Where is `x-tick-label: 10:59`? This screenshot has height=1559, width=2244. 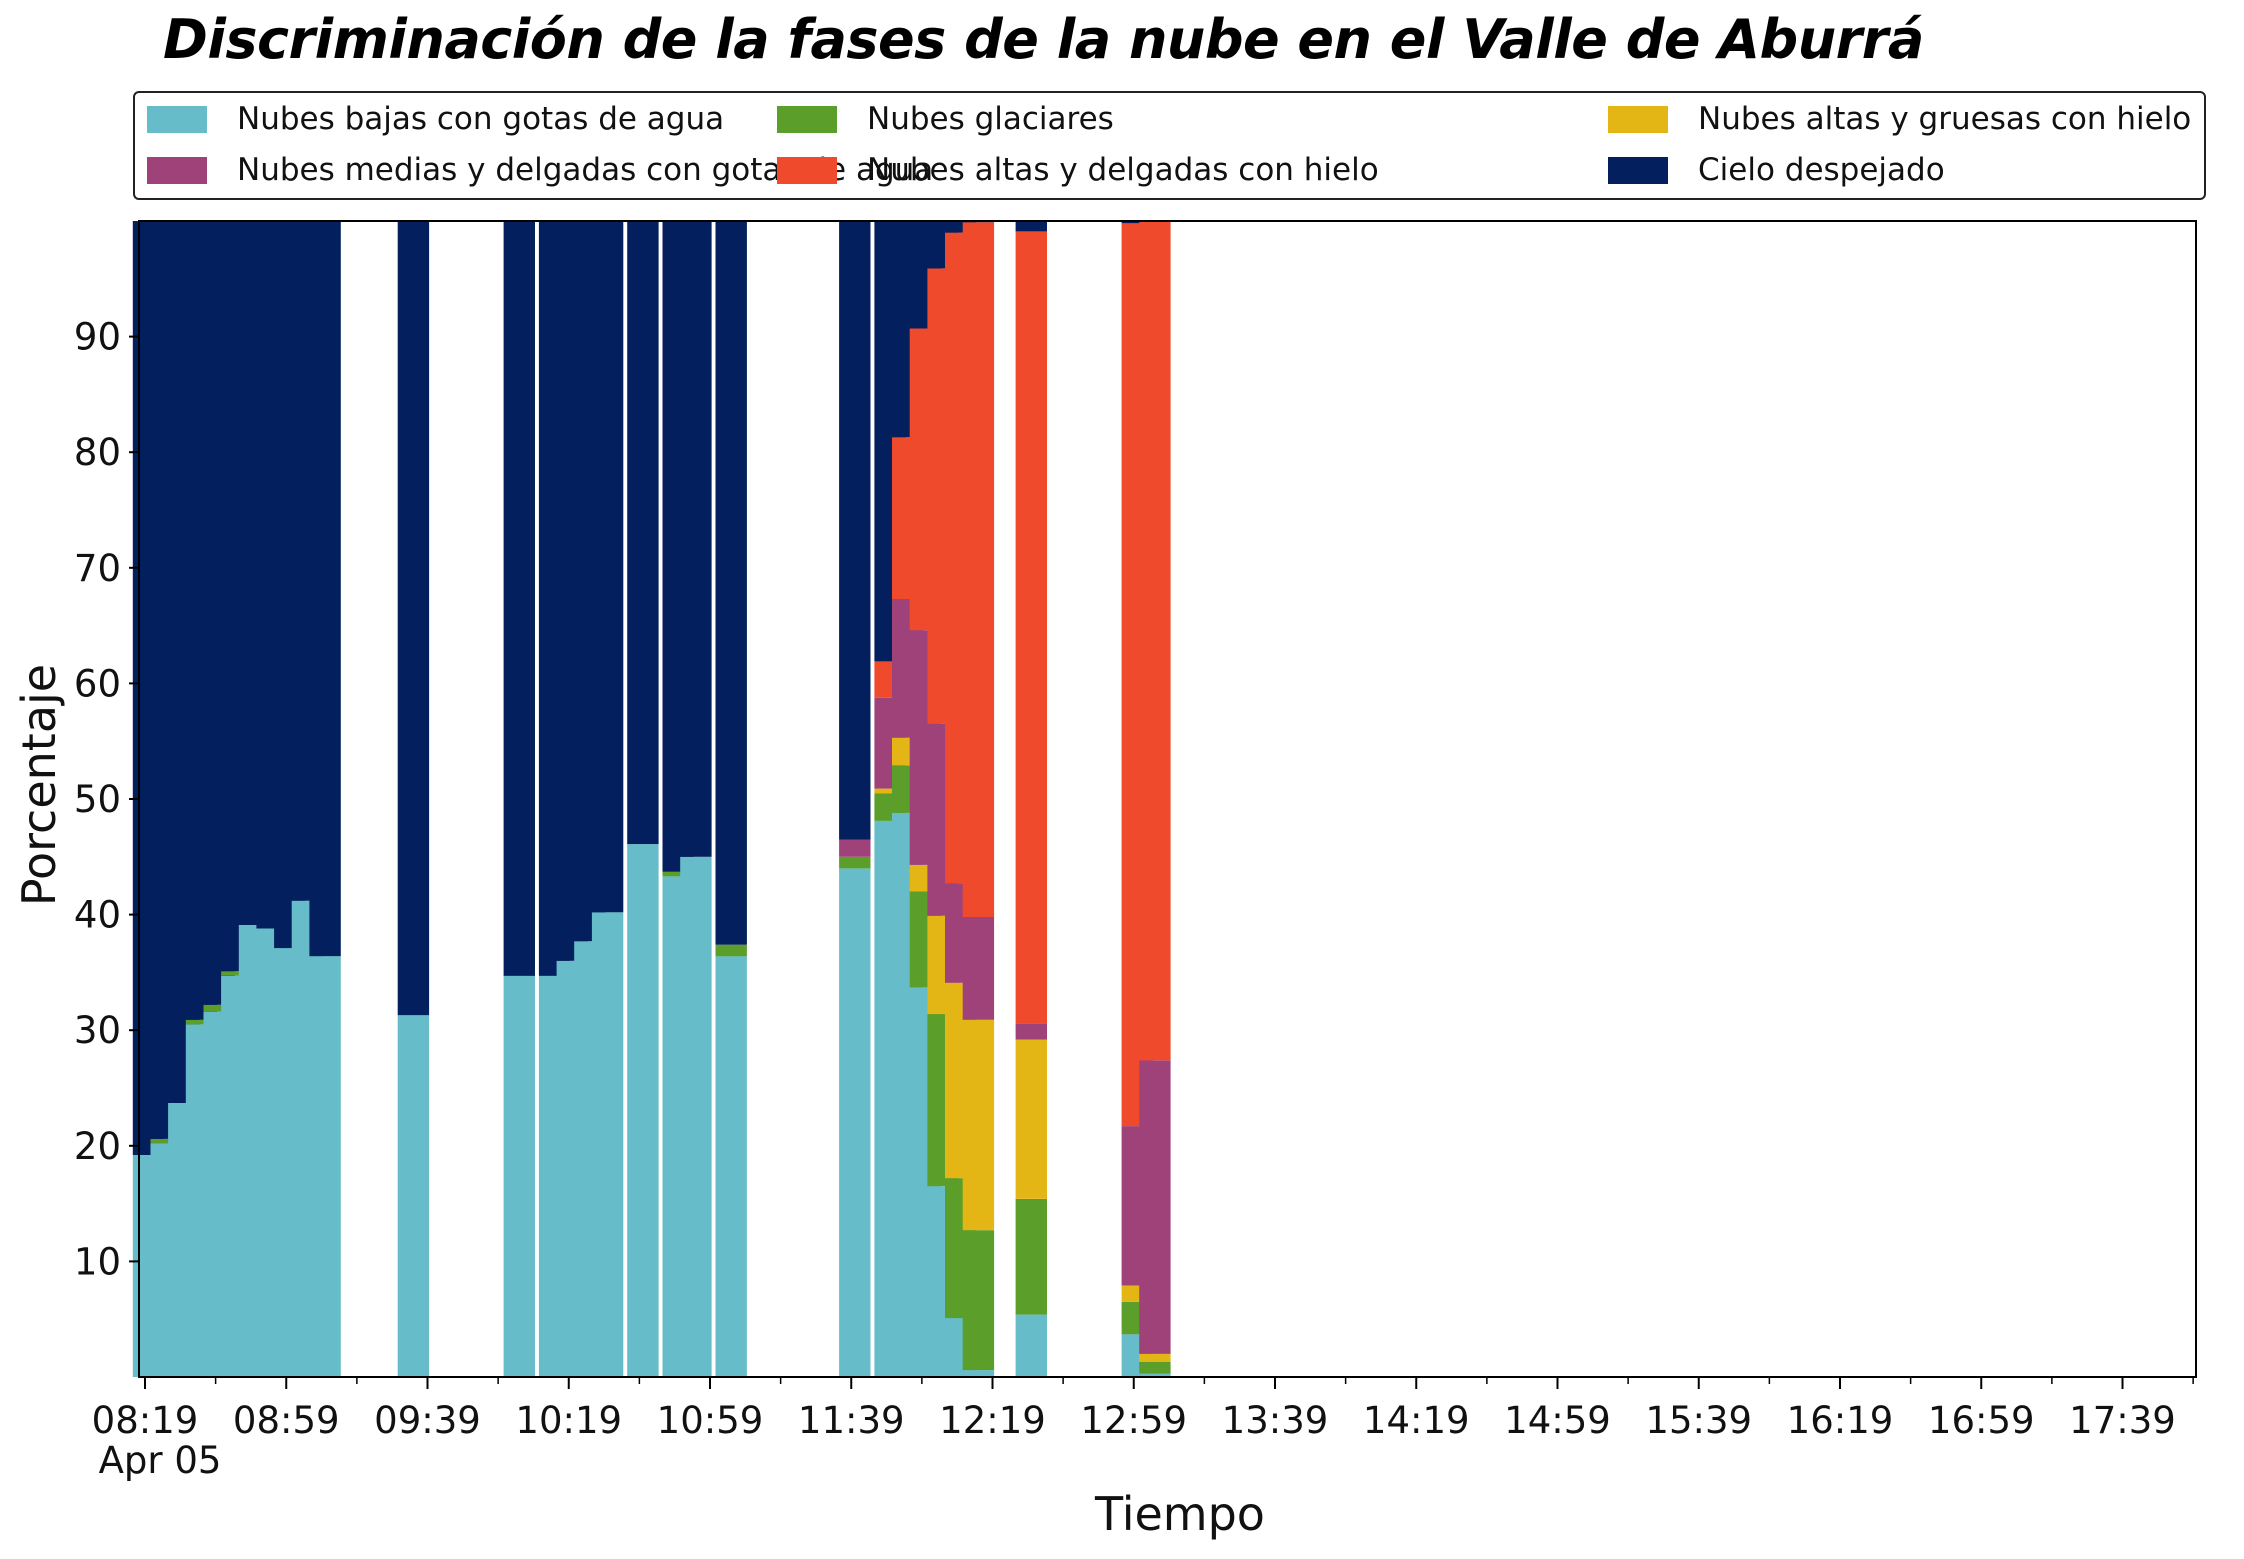
x-tick-label: 10:59 is located at coordinates (710, 1420).